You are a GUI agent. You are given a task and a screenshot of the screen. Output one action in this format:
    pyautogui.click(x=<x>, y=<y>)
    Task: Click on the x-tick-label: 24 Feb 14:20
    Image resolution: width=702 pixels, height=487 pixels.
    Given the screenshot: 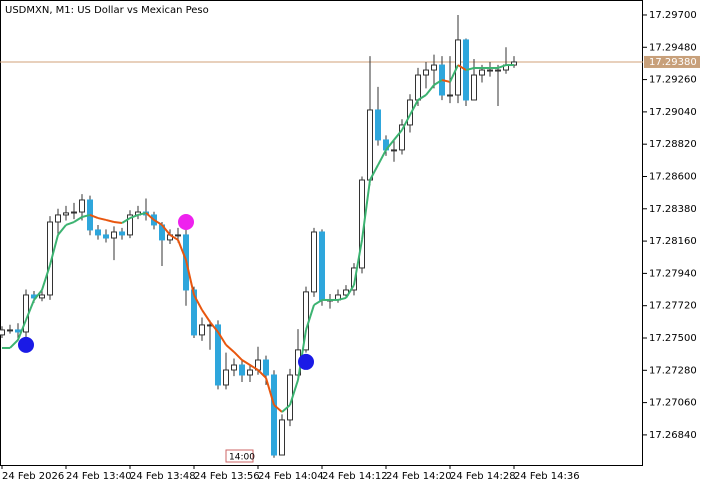 What is the action you would take?
    pyautogui.click(x=419, y=476)
    